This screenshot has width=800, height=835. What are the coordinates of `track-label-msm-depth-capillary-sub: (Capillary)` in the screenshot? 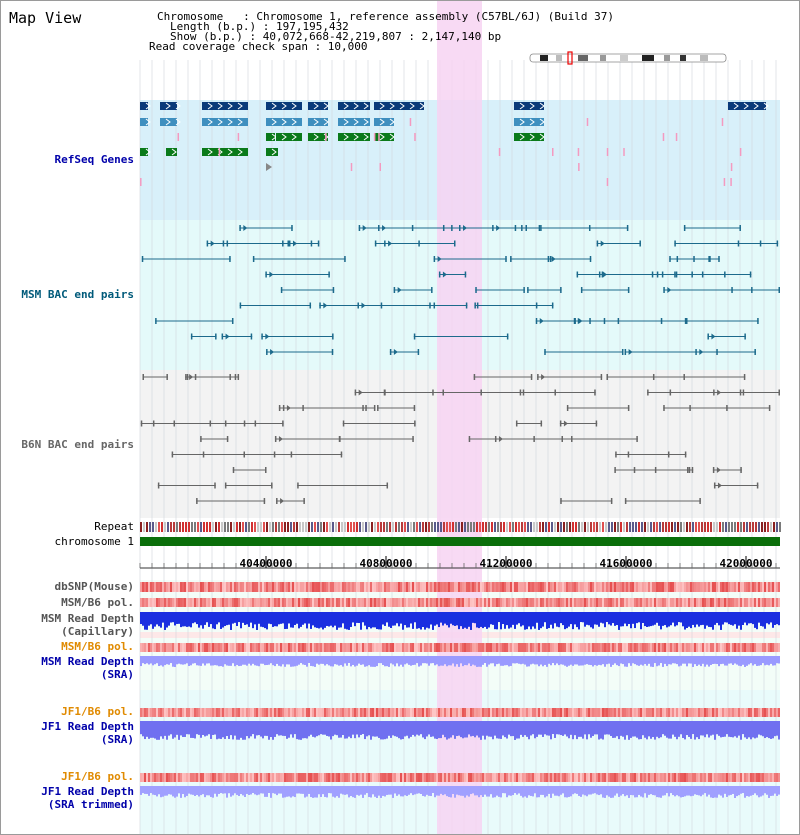 It's located at (97, 631).